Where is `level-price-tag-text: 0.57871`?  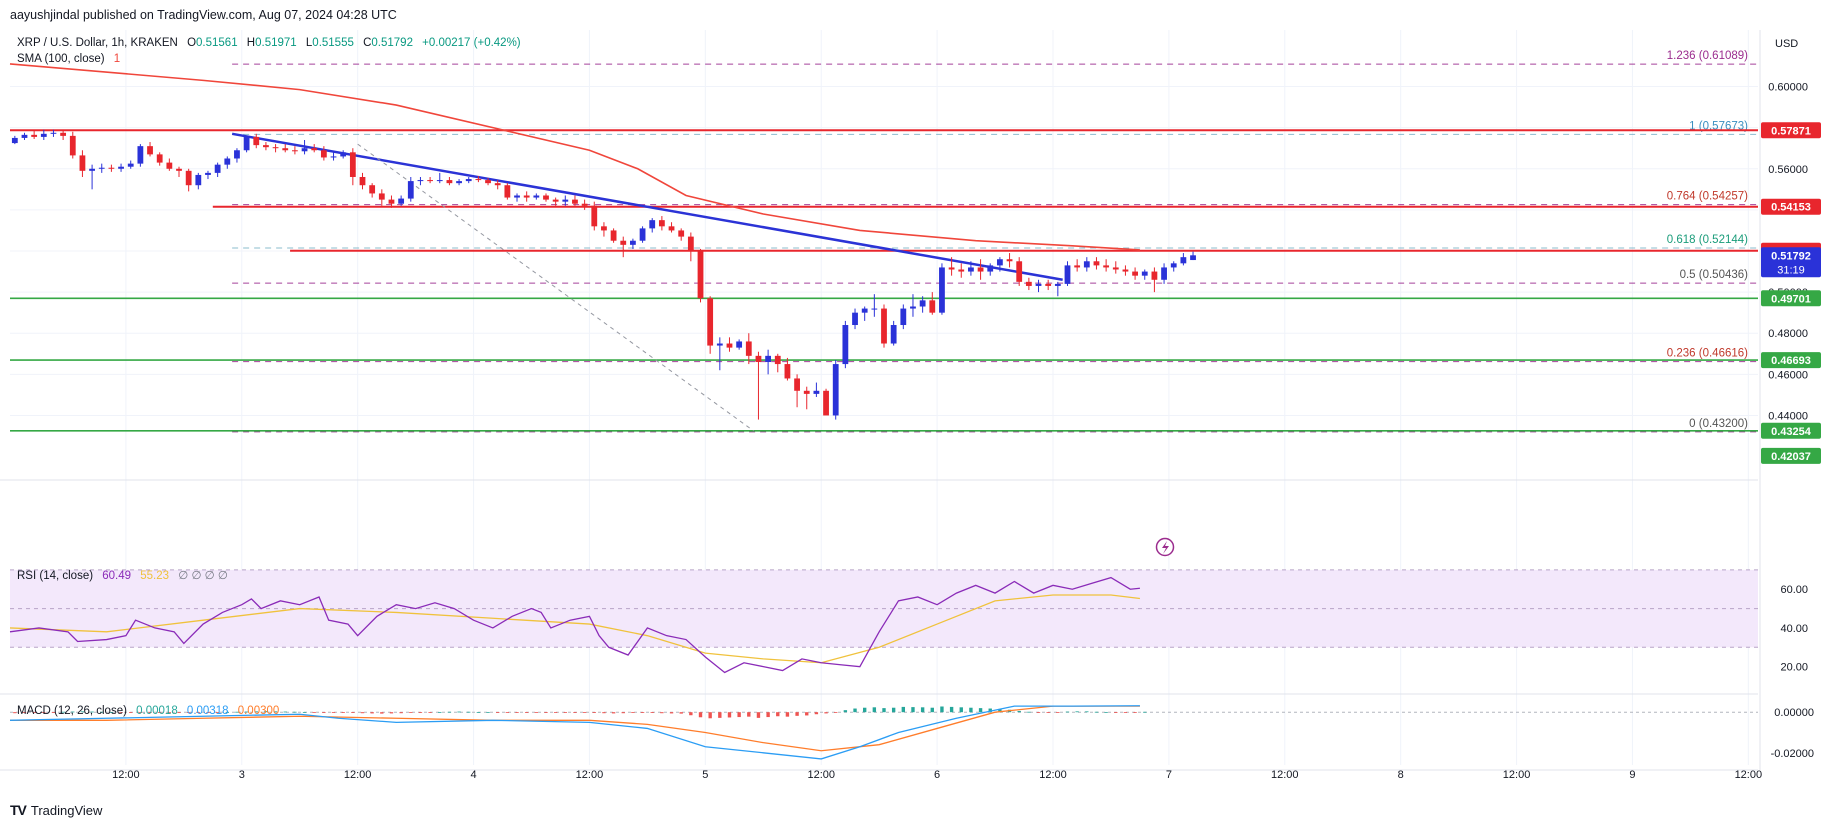
level-price-tag-text: 0.57871 is located at coordinates (1791, 131).